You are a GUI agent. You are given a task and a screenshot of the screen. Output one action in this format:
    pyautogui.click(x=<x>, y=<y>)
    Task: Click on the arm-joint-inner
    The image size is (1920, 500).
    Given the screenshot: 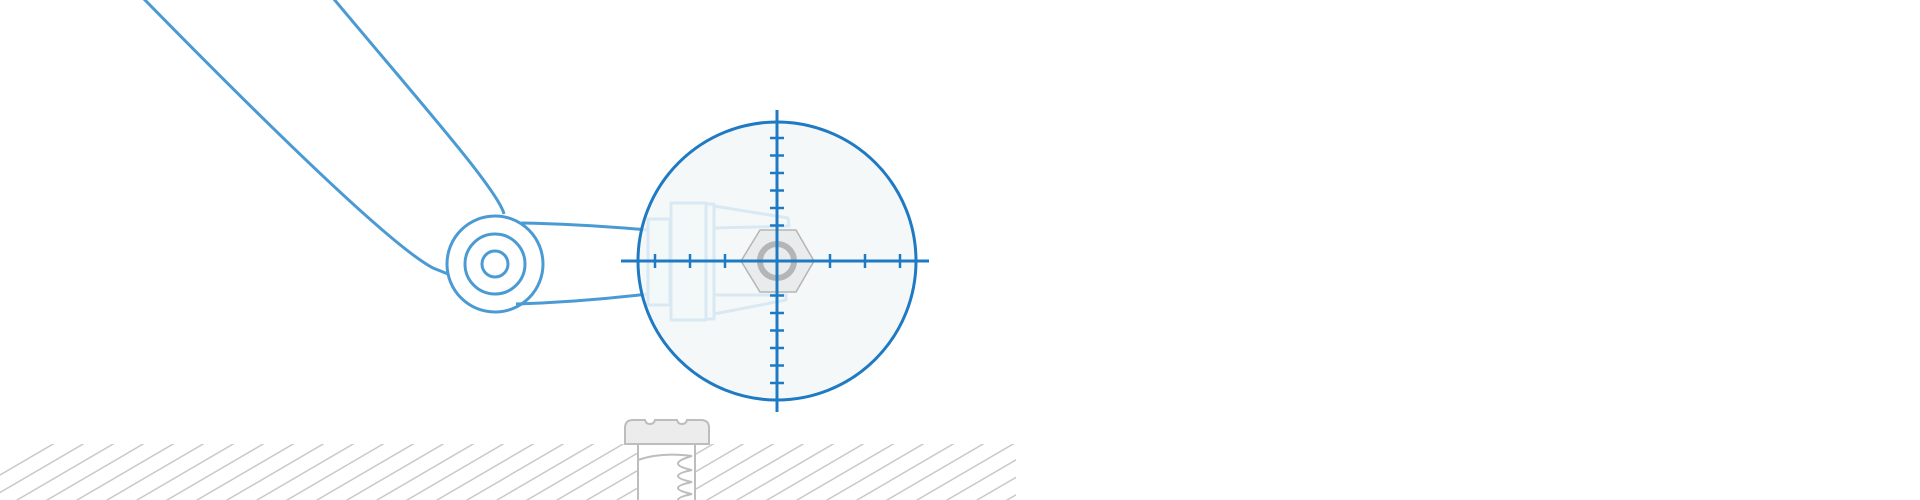 What is the action you would take?
    pyautogui.click(x=495, y=264)
    